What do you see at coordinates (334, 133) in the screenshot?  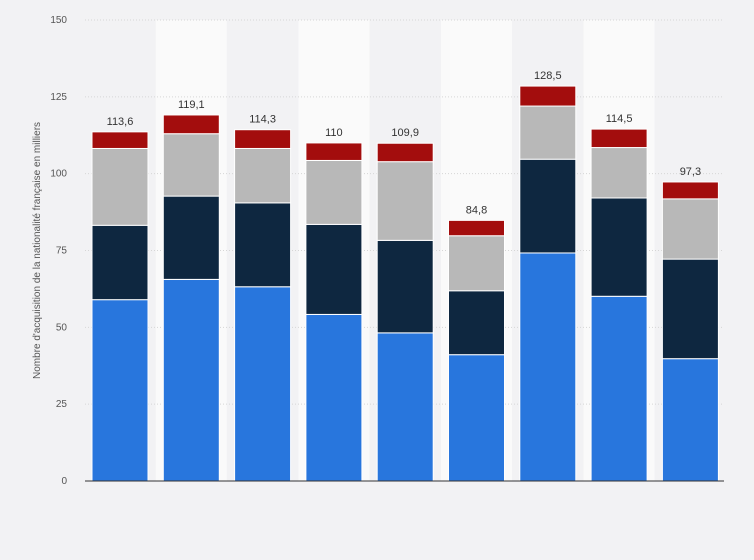 I see `bar-total-label: 110` at bounding box center [334, 133].